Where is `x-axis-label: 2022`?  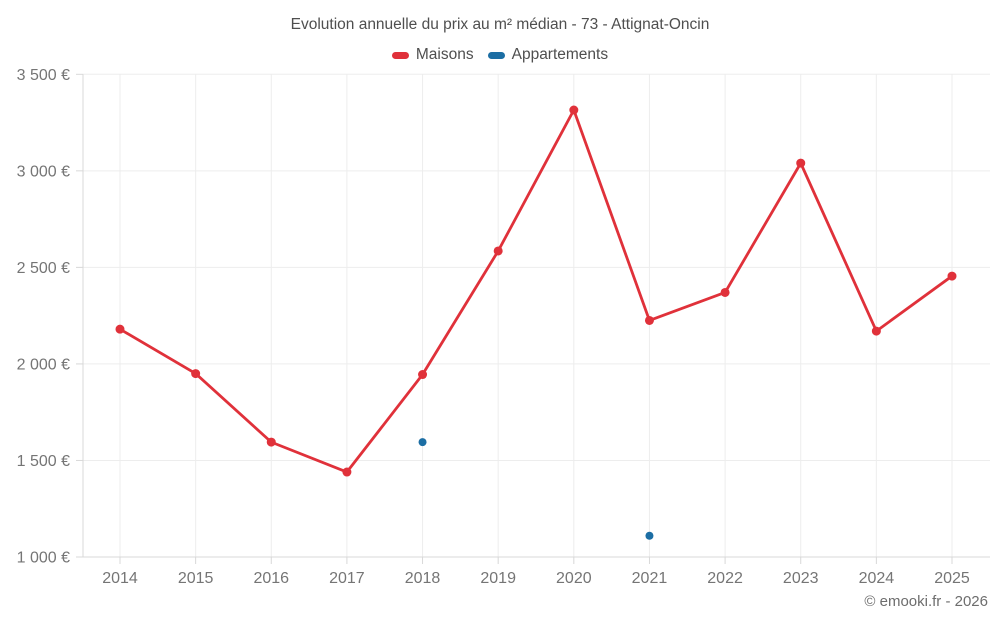
x-axis-label: 2022 is located at coordinates (725, 578).